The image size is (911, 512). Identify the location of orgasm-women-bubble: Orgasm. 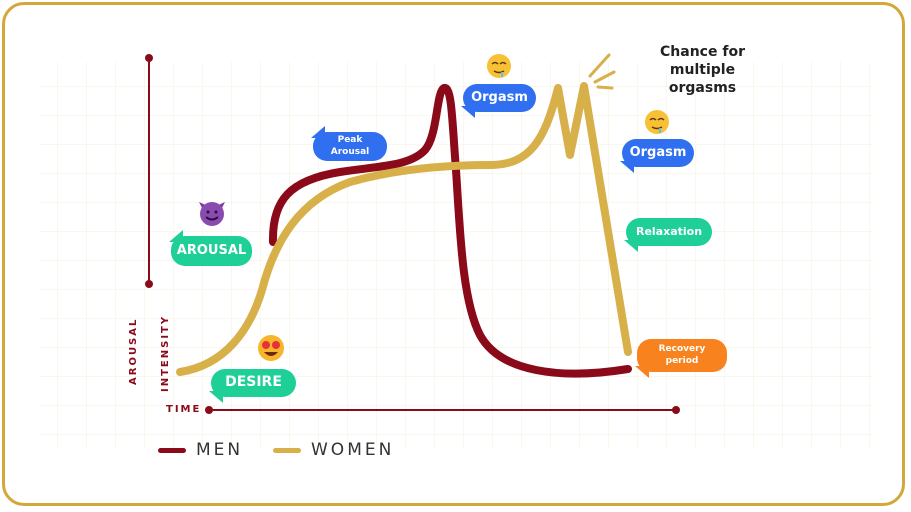
(657, 156).